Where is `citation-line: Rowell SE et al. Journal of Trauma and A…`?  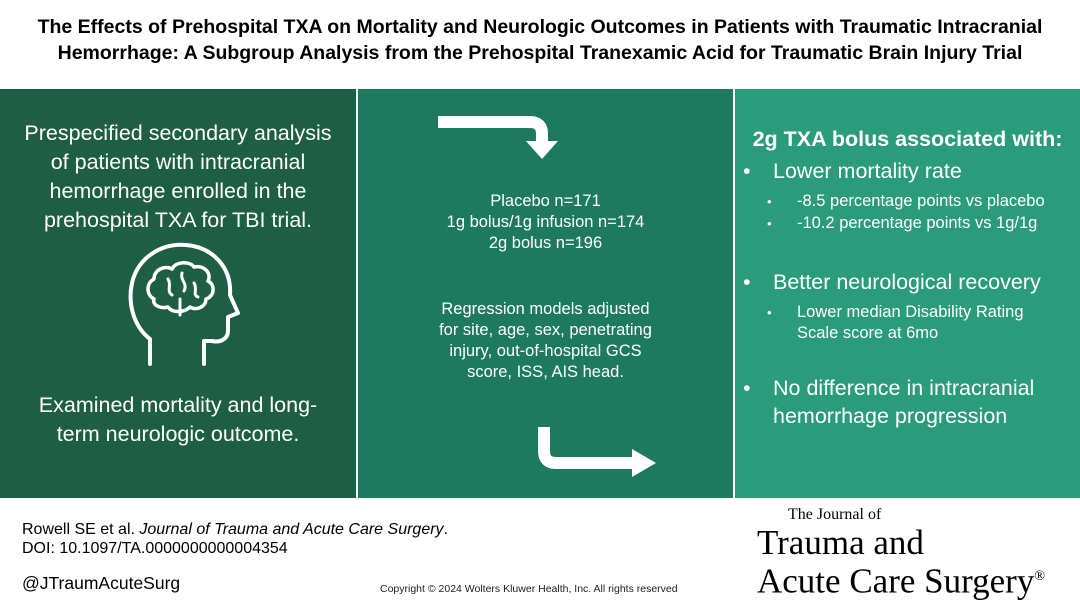
citation-line: Rowell SE et al. Journal of Trauma and A… is located at coordinates (235, 529).